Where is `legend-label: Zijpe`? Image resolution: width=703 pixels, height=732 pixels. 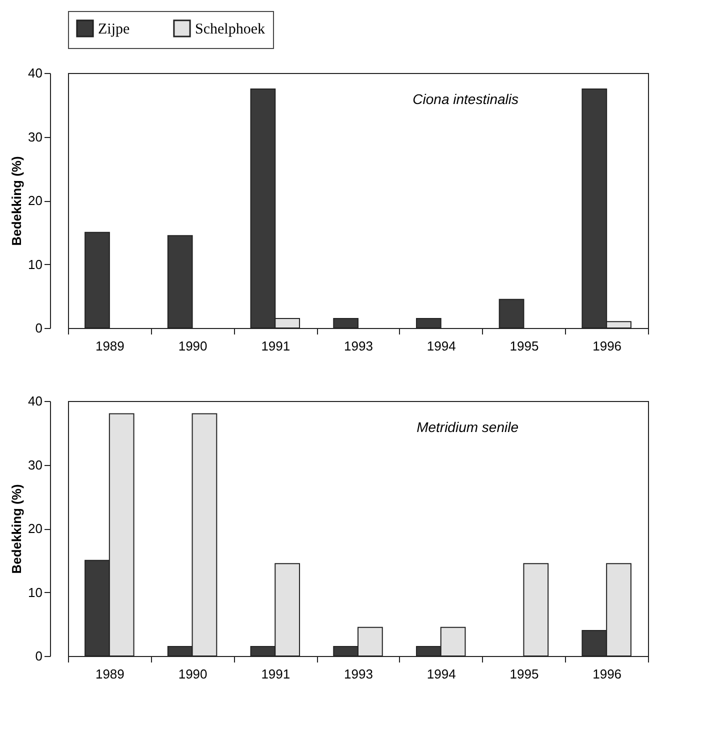 legend-label: Zijpe is located at coordinates (114, 29).